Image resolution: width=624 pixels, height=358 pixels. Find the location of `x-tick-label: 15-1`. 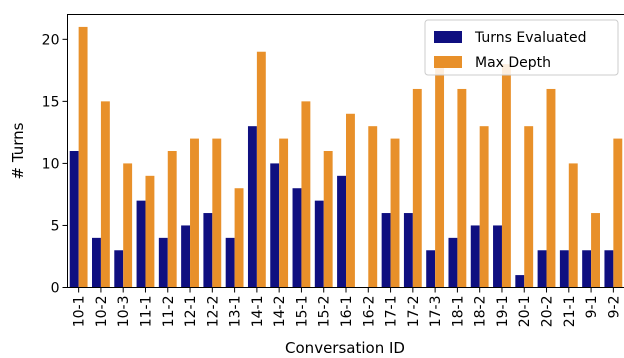

x-tick-label: 15-1 is located at coordinates (302, 312).